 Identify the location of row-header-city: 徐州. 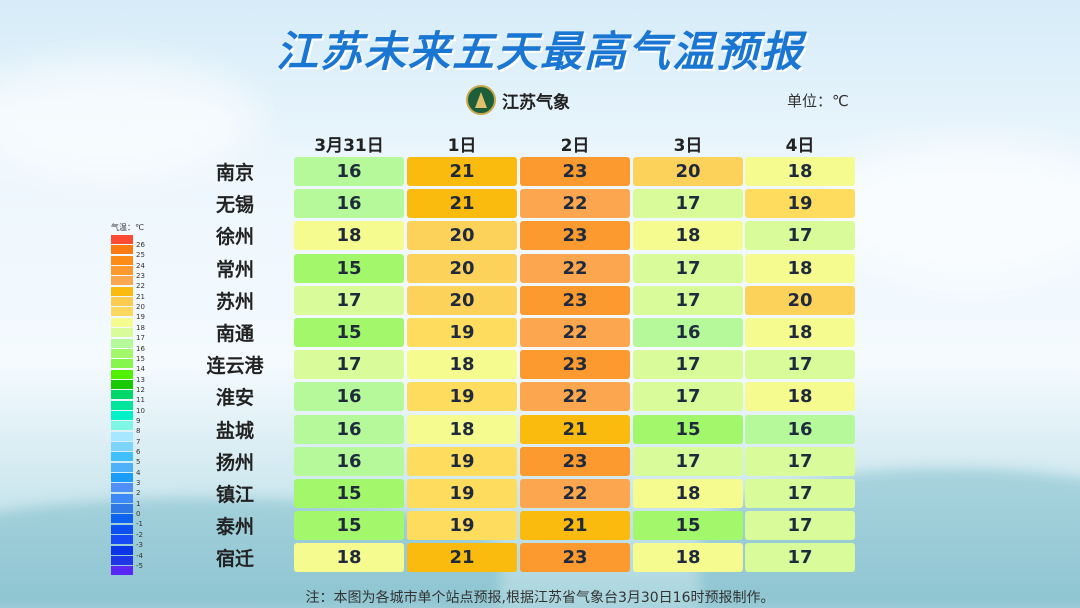
(234, 237).